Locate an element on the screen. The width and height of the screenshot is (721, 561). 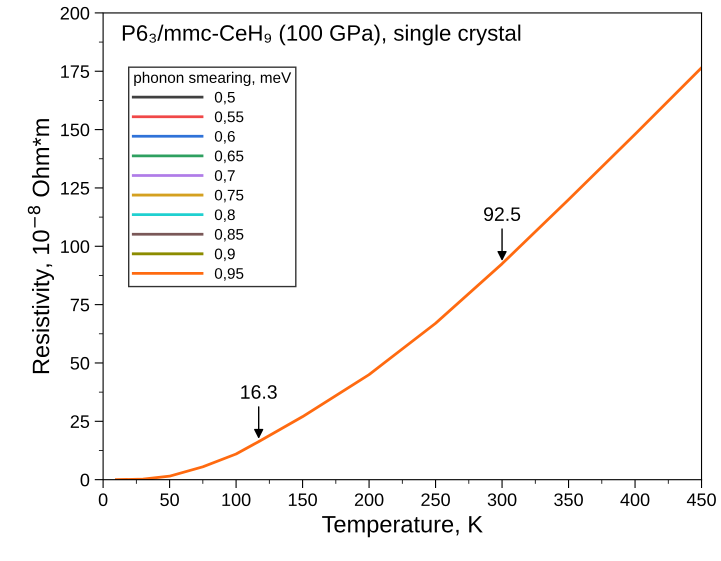
x-tick-label: 150 is located at coordinates (302, 499).